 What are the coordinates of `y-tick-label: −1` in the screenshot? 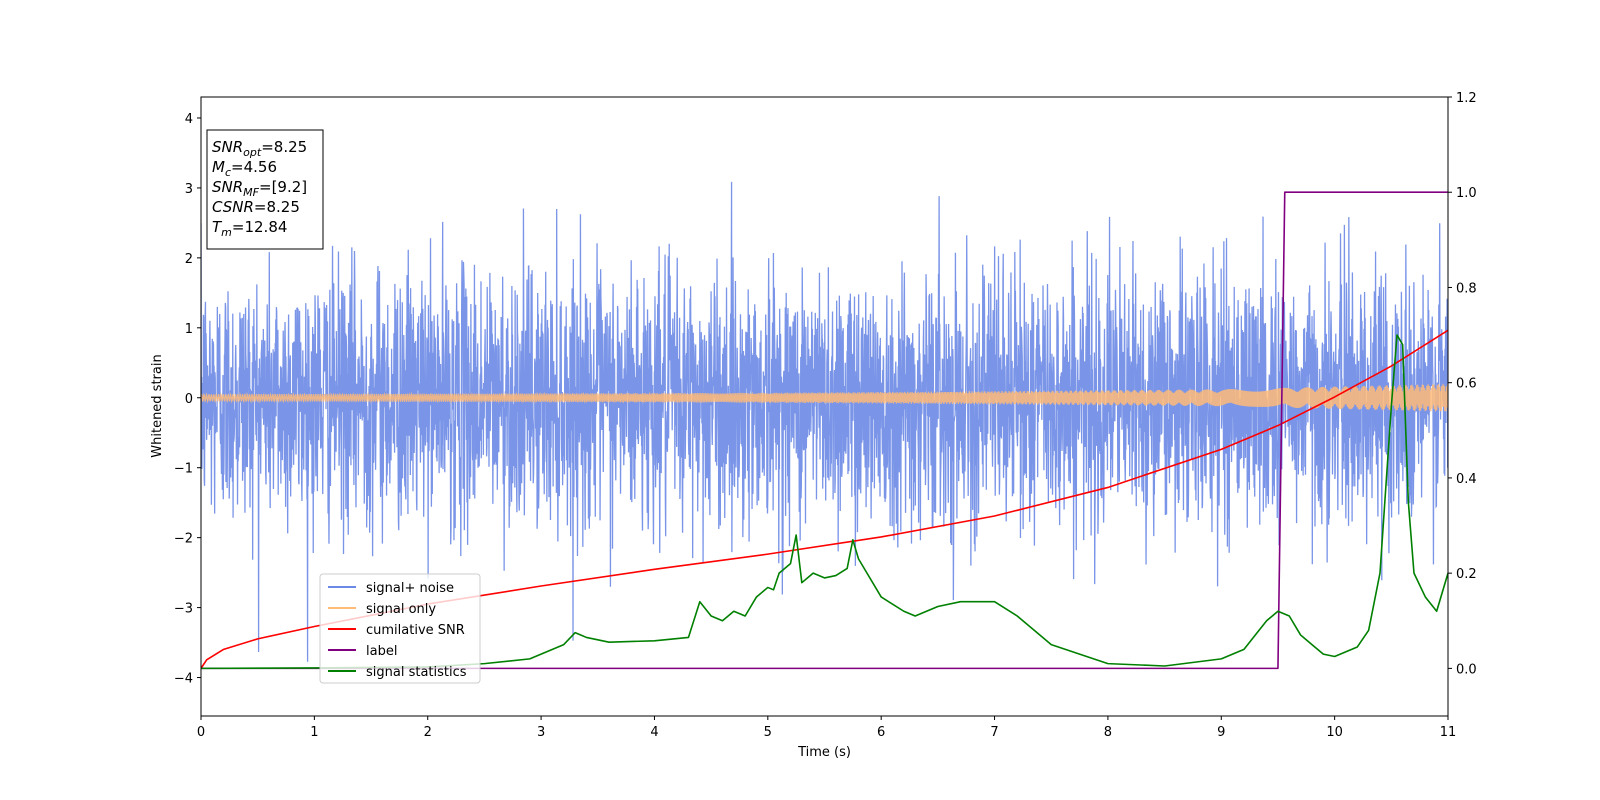 It's located at (183, 469).